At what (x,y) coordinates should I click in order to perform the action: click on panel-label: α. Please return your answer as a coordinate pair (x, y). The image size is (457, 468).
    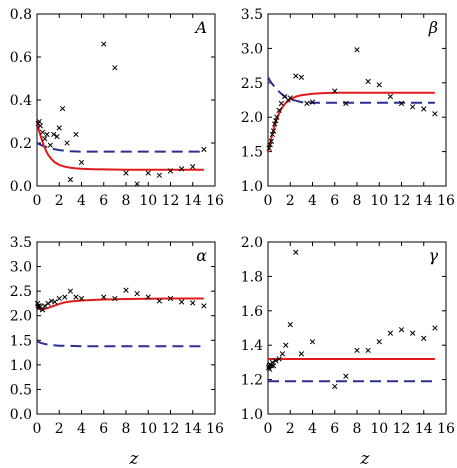
    Looking at the image, I should click on (201, 255).